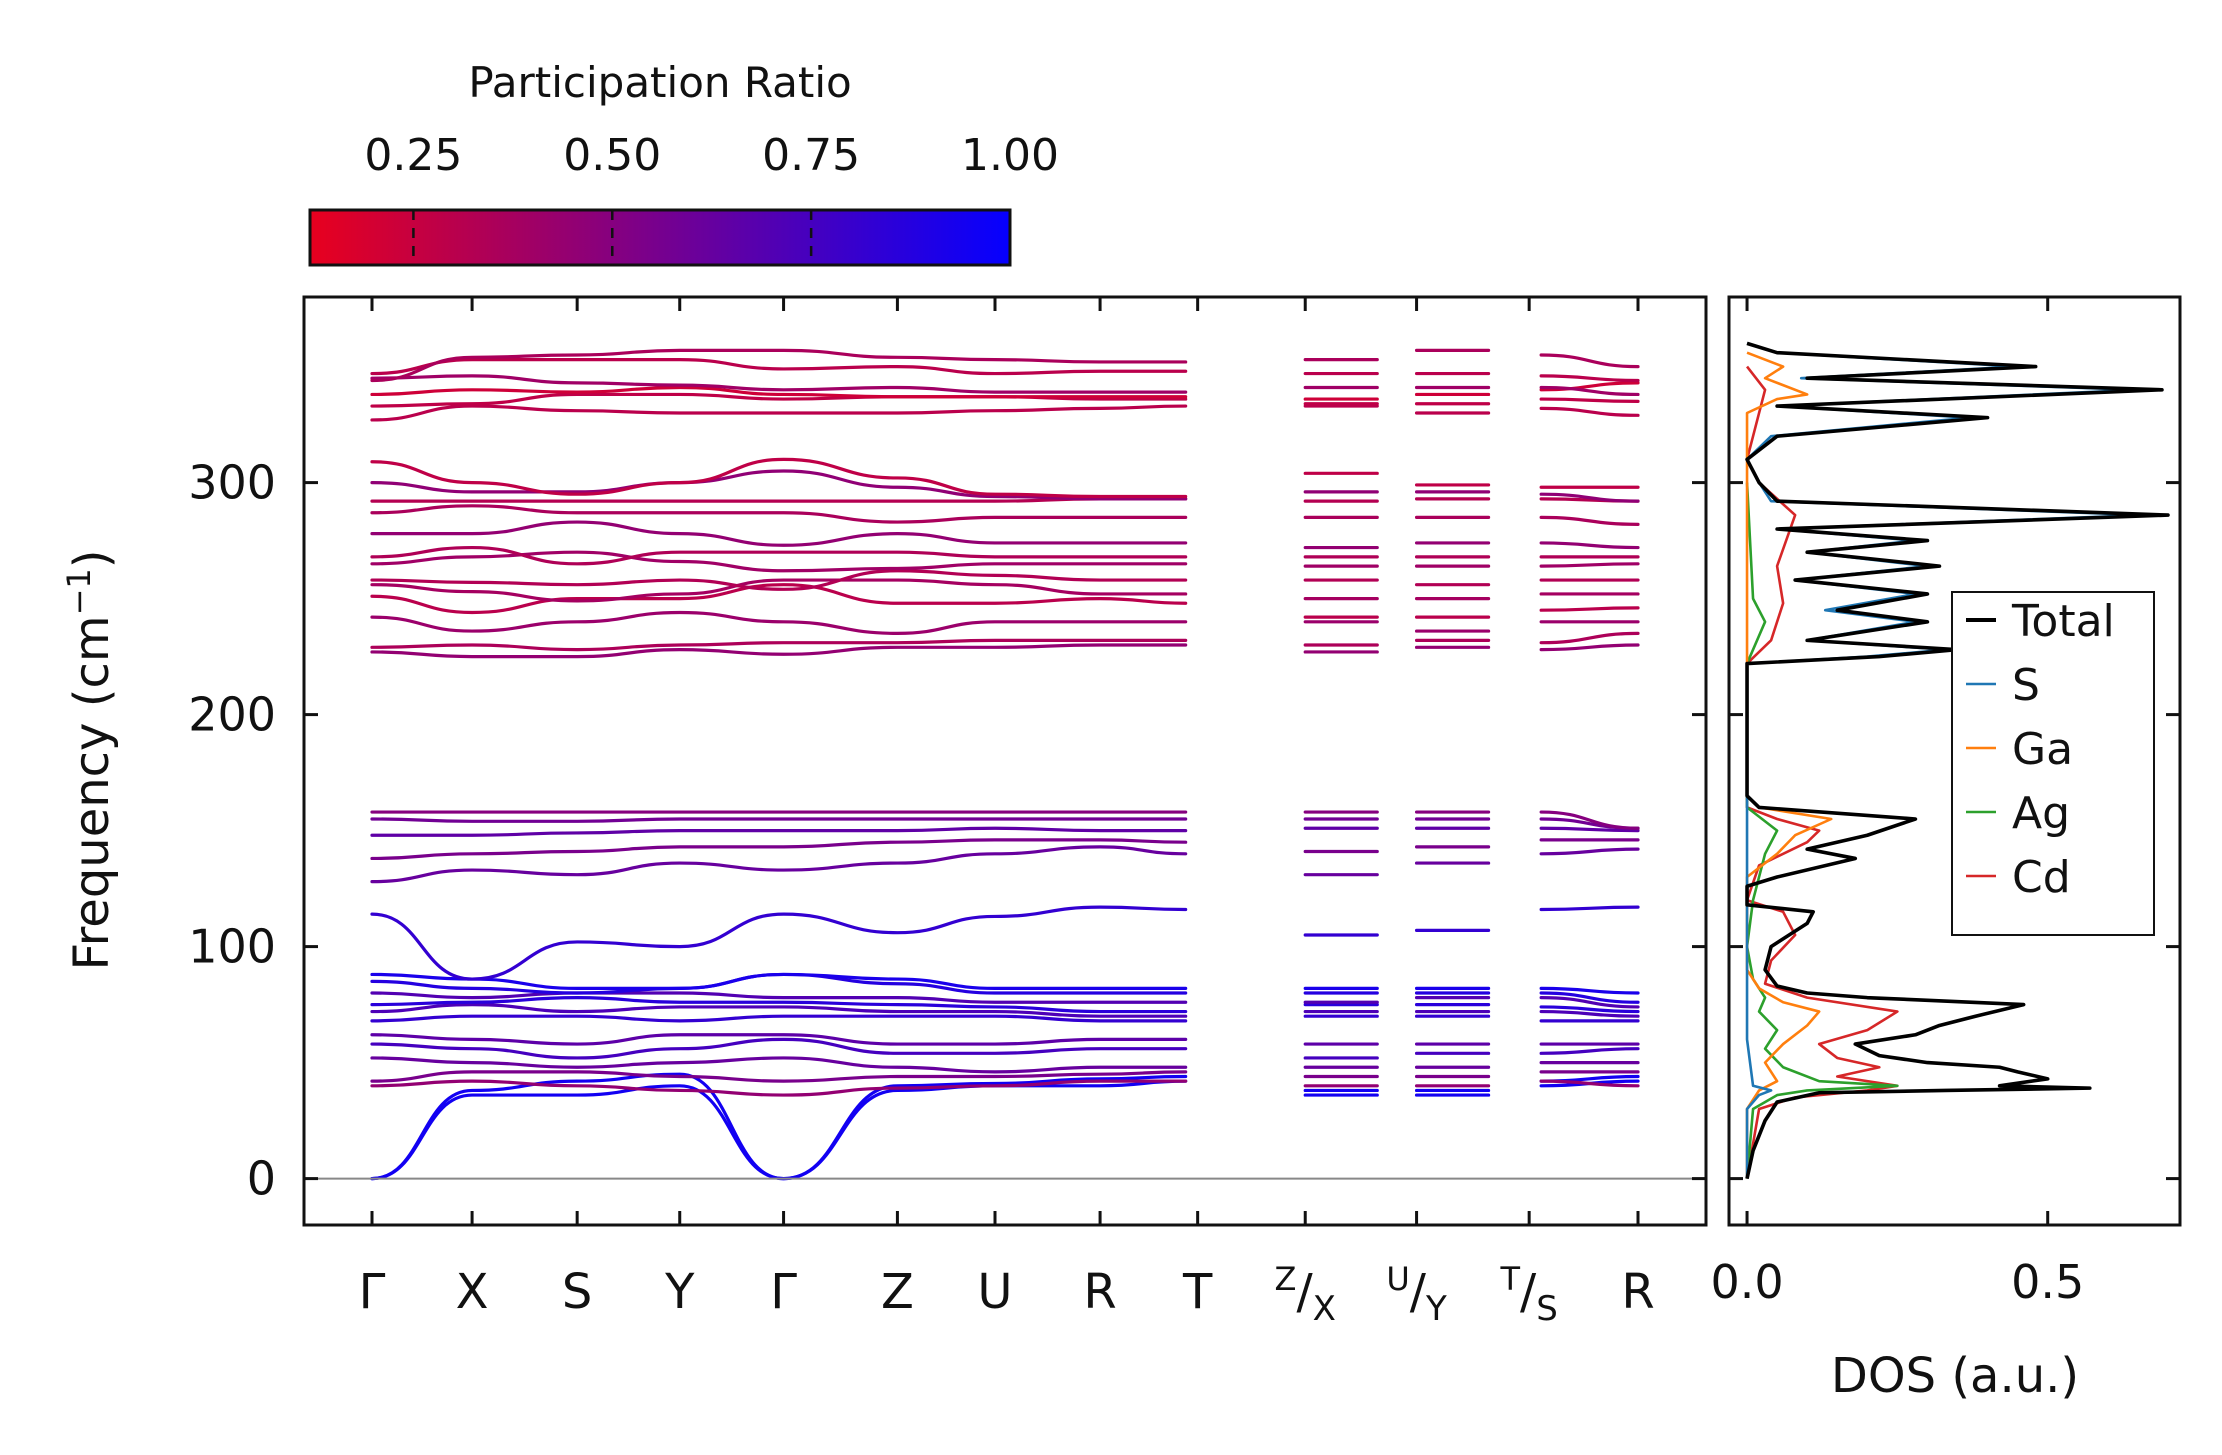 Image resolution: width=2222 pixels, height=1455 pixels. What do you see at coordinates (232, 947) in the screenshot?
I see `band-ytick-label: 100` at bounding box center [232, 947].